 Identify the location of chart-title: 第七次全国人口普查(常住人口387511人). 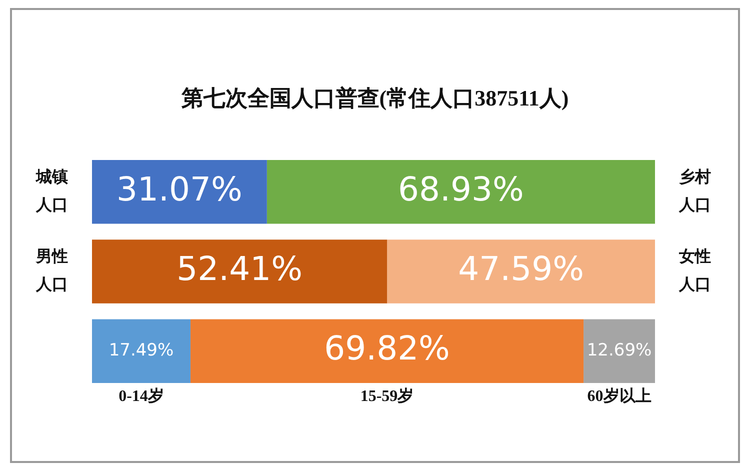
(374, 98).